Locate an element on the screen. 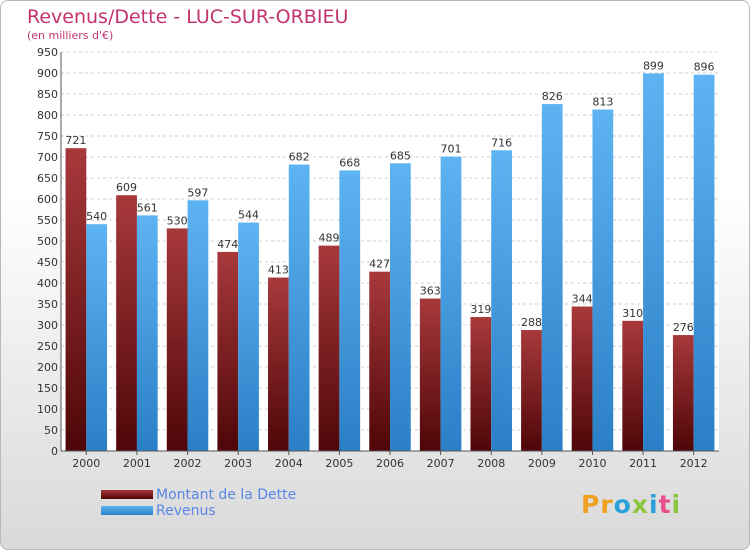 This screenshot has height=551, width=750. value-label-debt: 288 is located at coordinates (531, 322).